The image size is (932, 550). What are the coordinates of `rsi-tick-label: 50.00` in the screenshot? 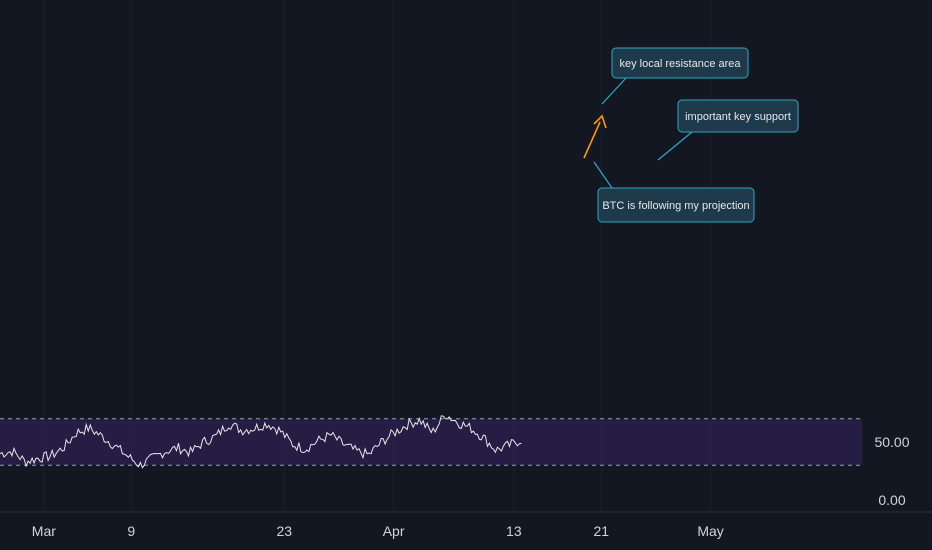 It's located at (891, 442).